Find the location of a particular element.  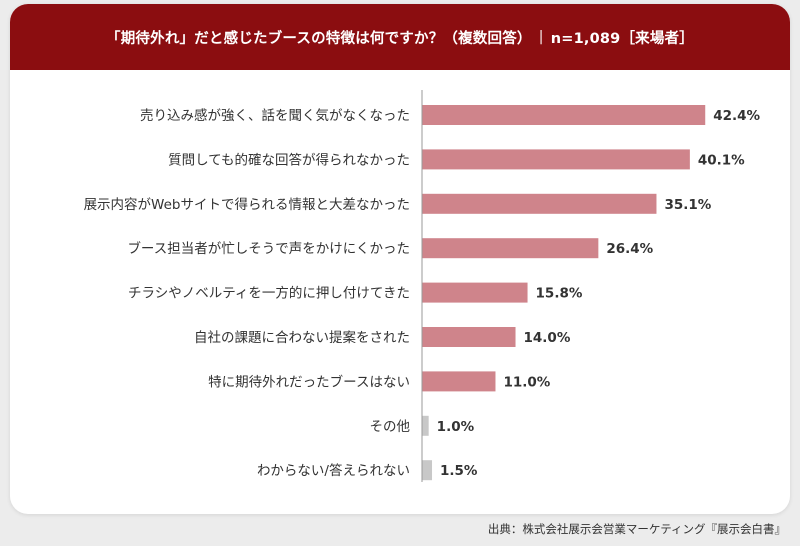

data-label: 26.4% is located at coordinates (629, 249).